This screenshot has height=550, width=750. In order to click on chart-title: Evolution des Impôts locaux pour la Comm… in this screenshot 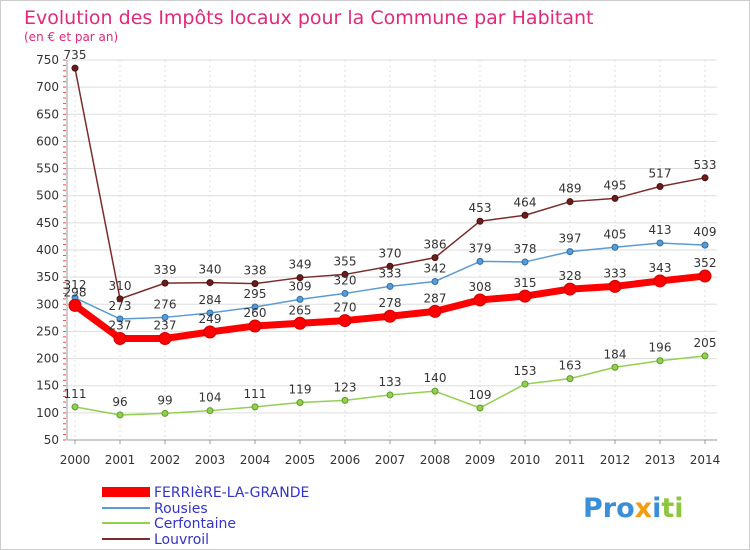, I will do `click(309, 18)`.